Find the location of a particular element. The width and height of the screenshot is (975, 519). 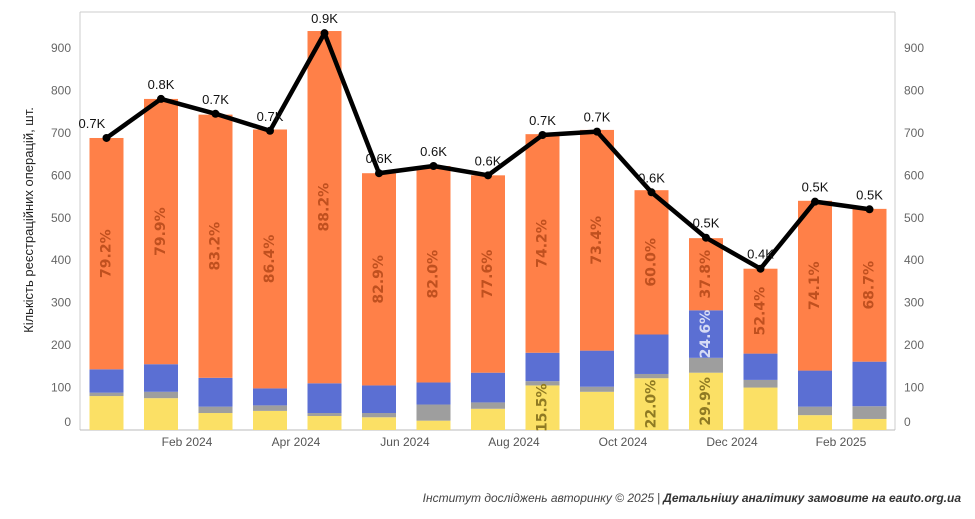

segment-label-orange: 74.2% is located at coordinates (543, 243).